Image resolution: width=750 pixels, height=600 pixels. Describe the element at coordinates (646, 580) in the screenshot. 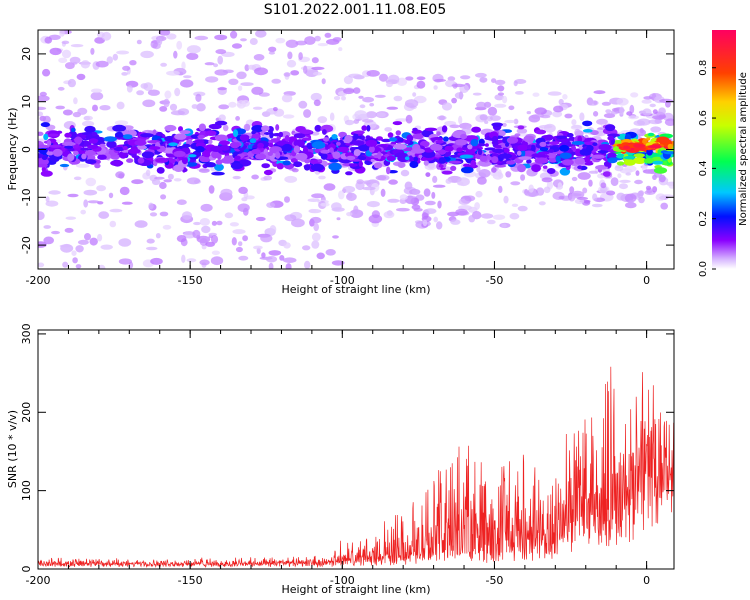

I see `x-tick-label: 0` at that location.